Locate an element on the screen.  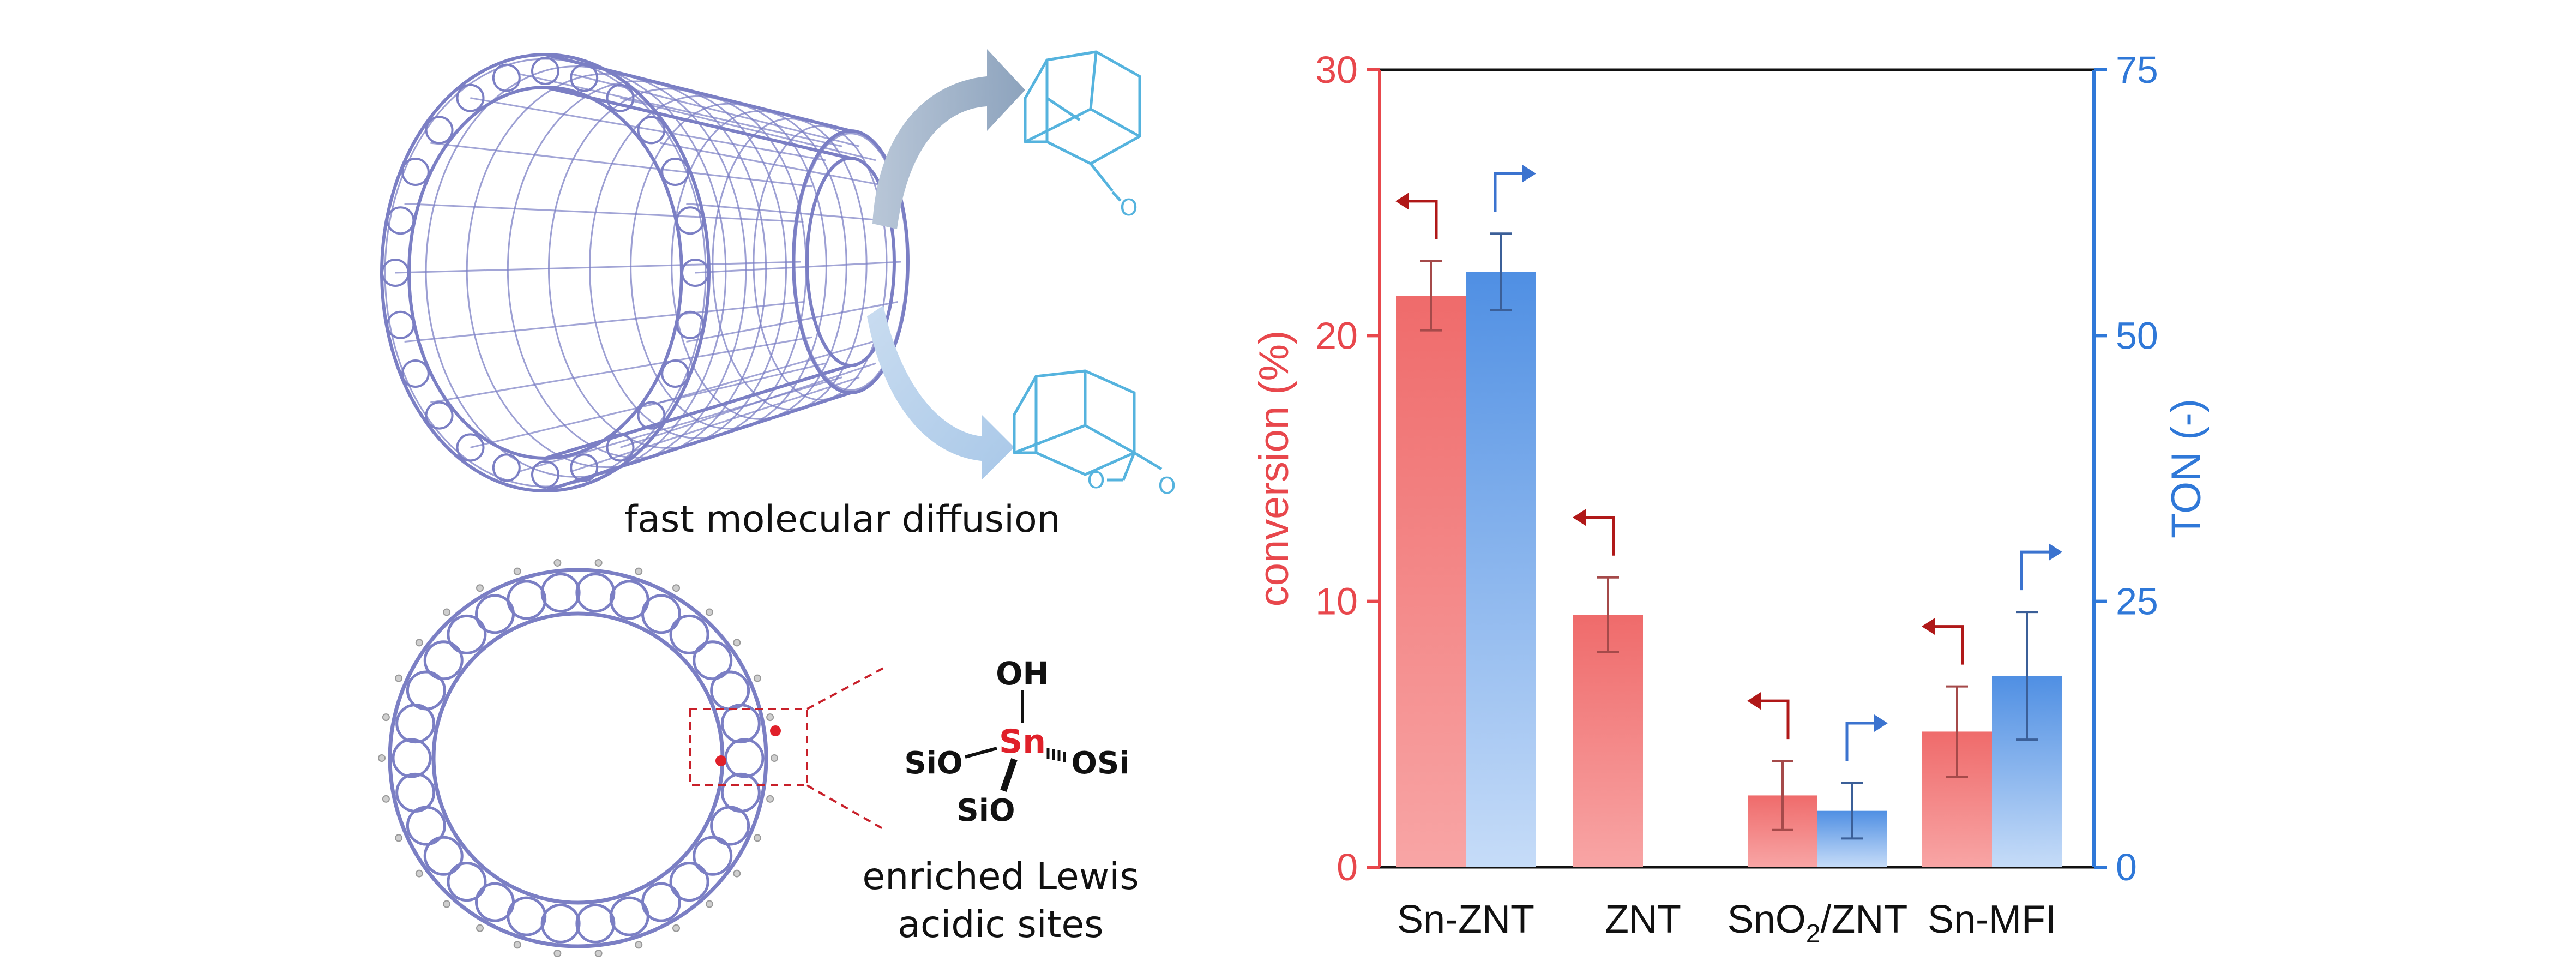
zeolite-nanotube-framework is located at coordinates (645, 272).